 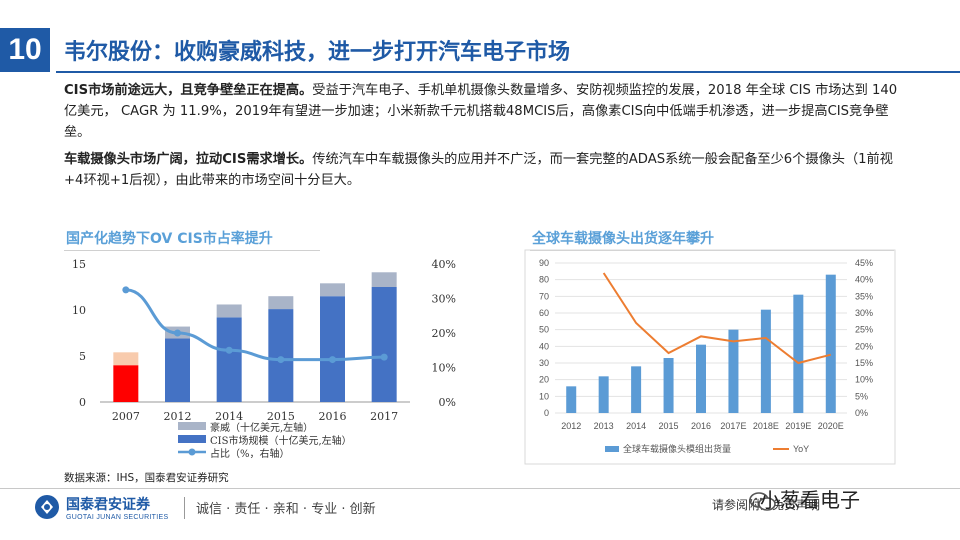 I want to click on y-tick-label-right: 15%, so click(x=864, y=363).